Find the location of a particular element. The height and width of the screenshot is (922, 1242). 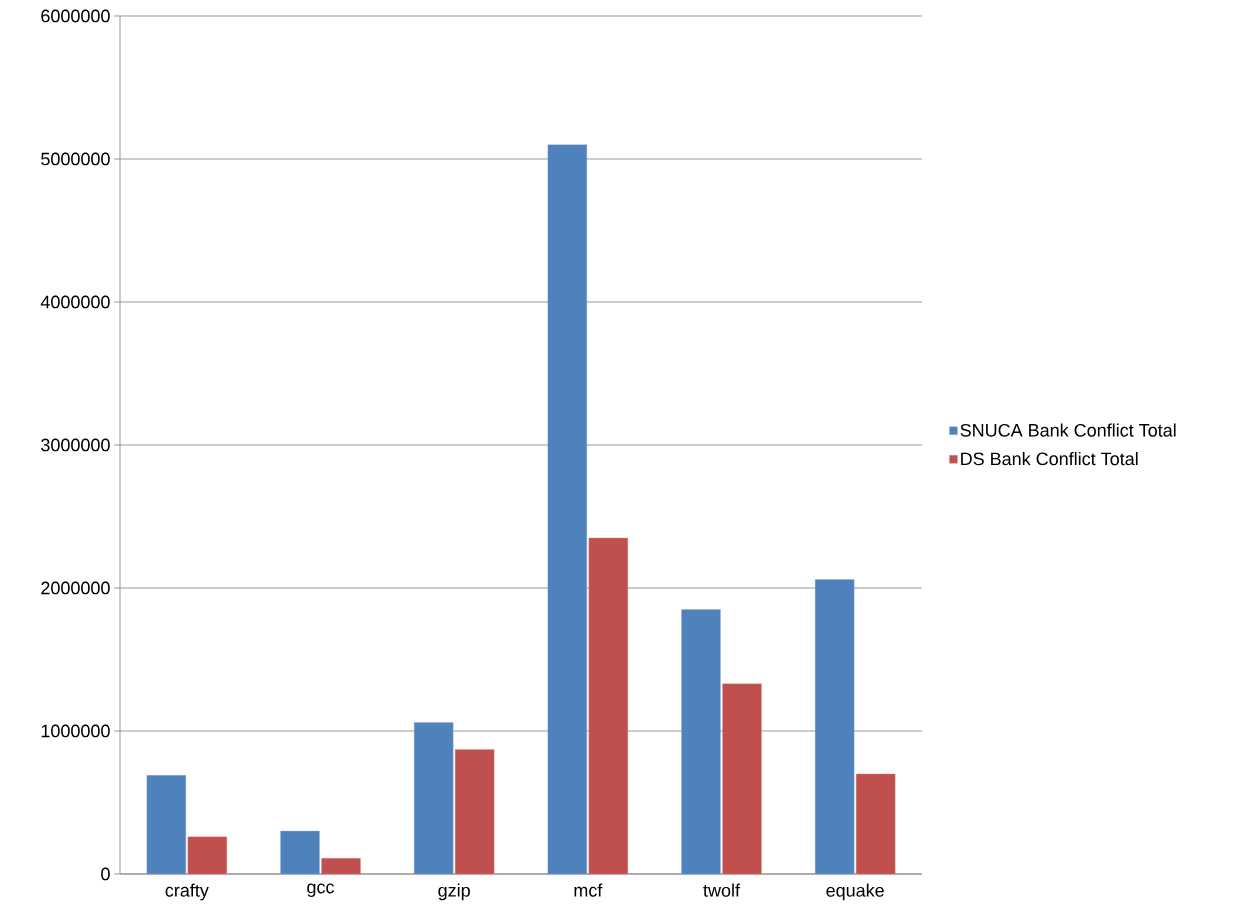

y-tick-label: 0 is located at coordinates (105, 874).